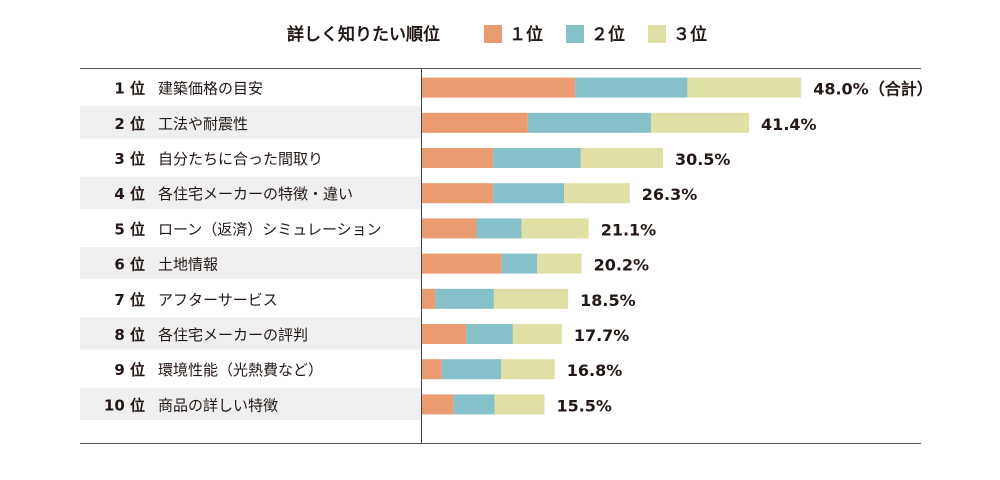  Describe the element at coordinates (690, 34) in the screenshot. I see `legend-label: ３位` at that location.